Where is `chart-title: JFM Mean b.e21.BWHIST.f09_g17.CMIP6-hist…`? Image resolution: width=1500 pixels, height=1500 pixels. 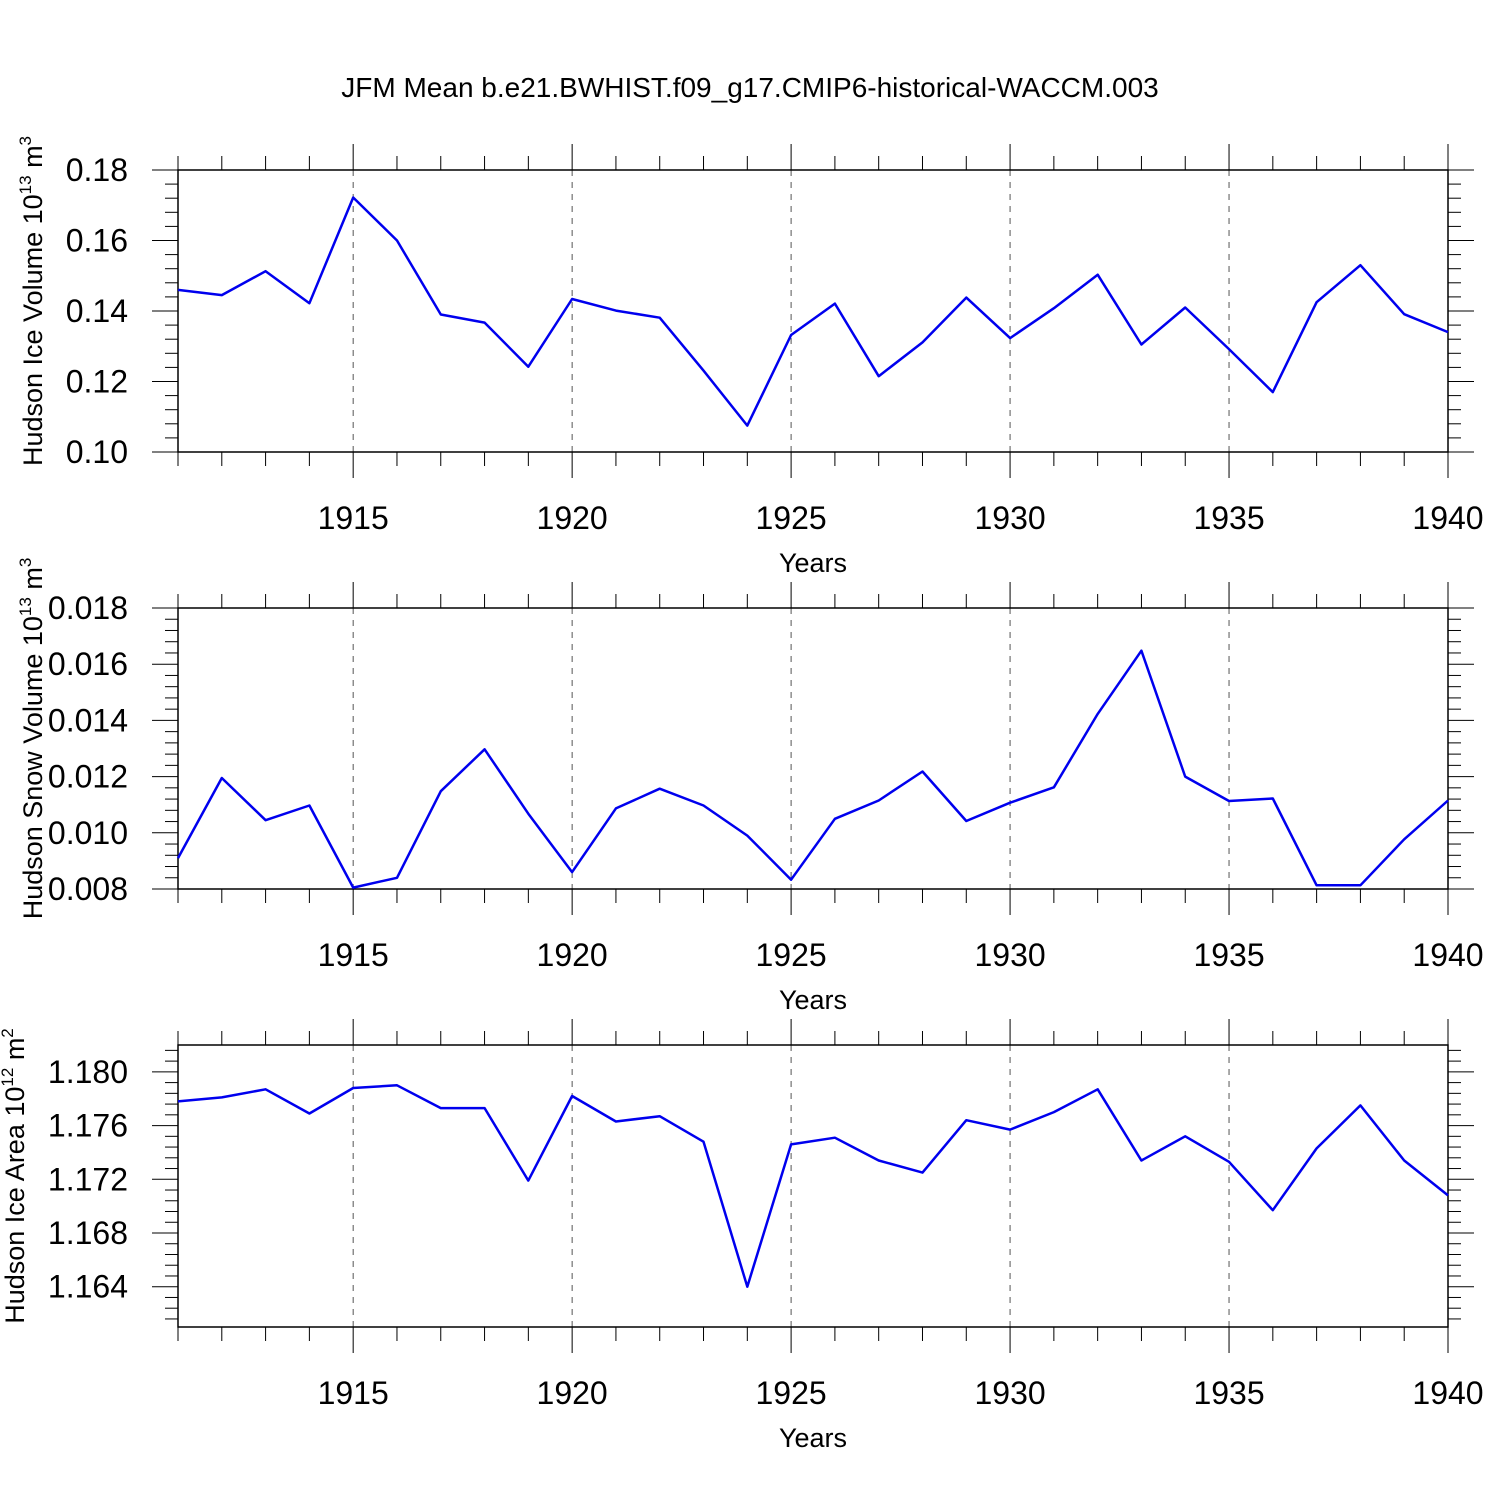
chart-title: JFM Mean b.e21.BWHIST.f09_g17.CMIP6-hist… is located at coordinates (749, 87).